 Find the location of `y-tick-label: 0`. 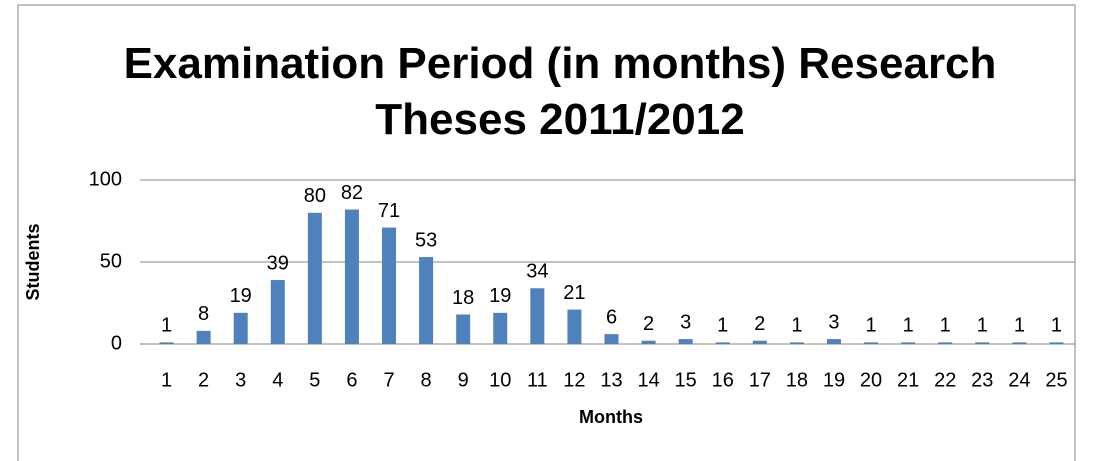

y-tick-label: 0 is located at coordinates (116, 343).